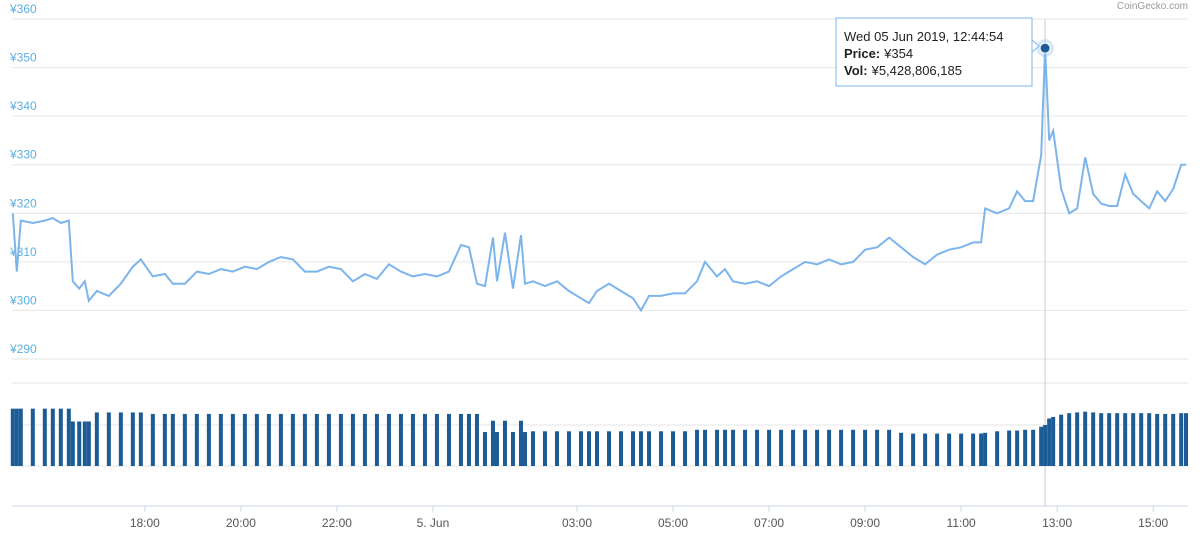  What do you see at coordinates (433, 523) in the screenshot?
I see `x-tick-label: 5. Jun` at bounding box center [433, 523].